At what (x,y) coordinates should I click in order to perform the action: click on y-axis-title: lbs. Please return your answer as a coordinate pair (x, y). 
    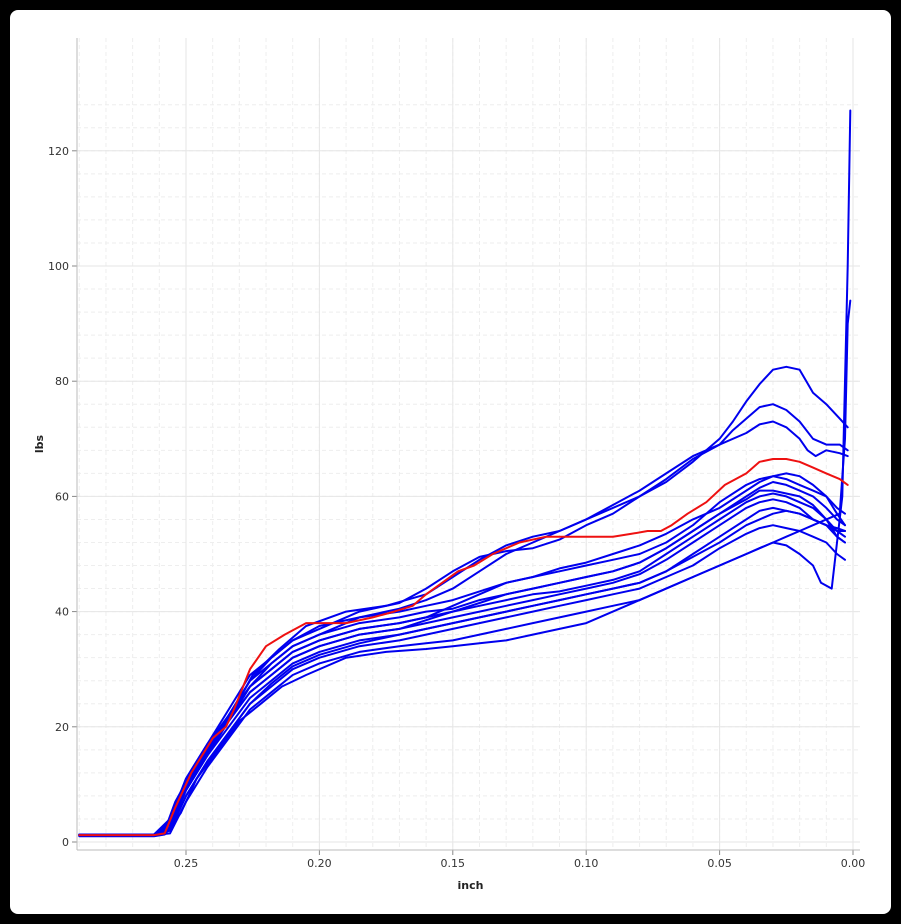
    Looking at the image, I should click on (39, 443).